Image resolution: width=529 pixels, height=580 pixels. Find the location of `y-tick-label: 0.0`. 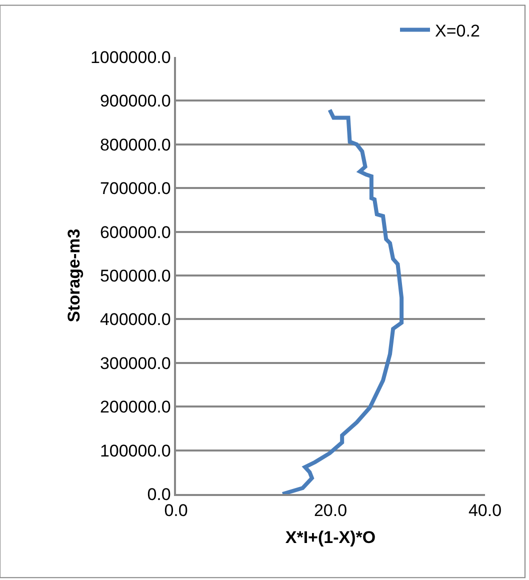

y-tick-label: 0.0 is located at coordinates (159, 494).